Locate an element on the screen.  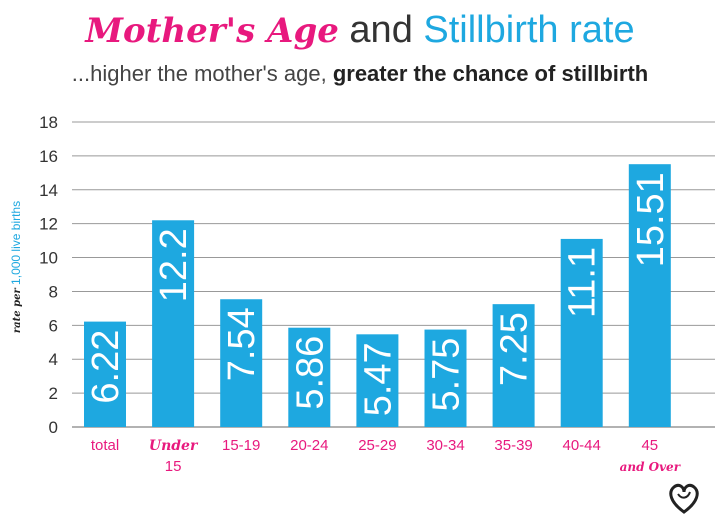
bar-value-label: 5.86 is located at coordinates (310, 373).